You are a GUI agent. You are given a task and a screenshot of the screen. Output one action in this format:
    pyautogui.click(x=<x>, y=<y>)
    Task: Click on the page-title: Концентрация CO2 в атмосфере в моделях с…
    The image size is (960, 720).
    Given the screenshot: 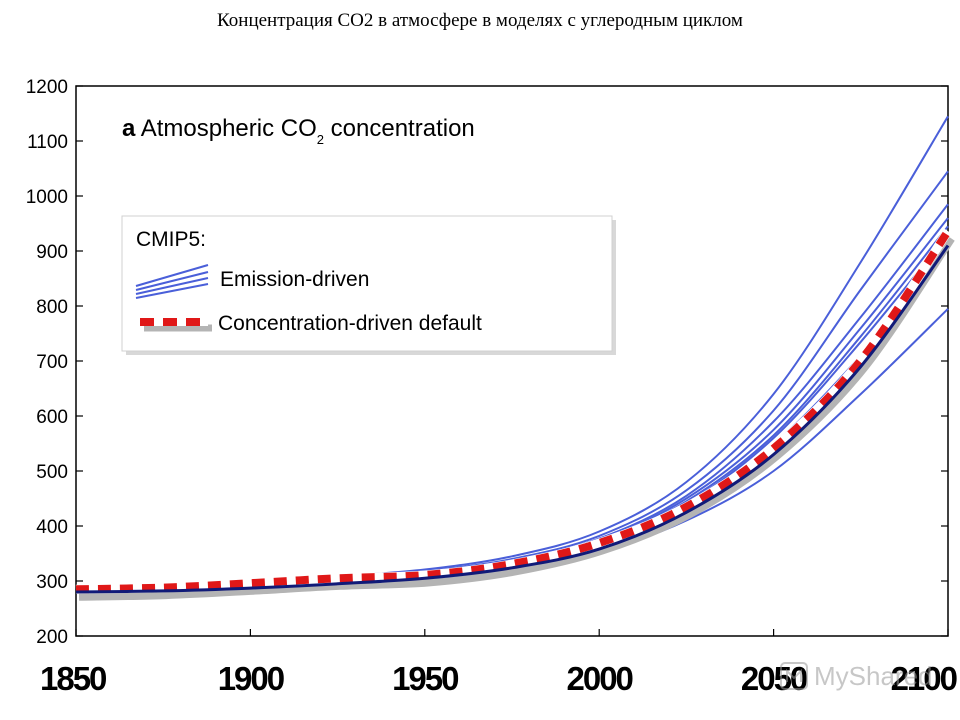 What is the action you would take?
    pyautogui.click(x=480, y=20)
    